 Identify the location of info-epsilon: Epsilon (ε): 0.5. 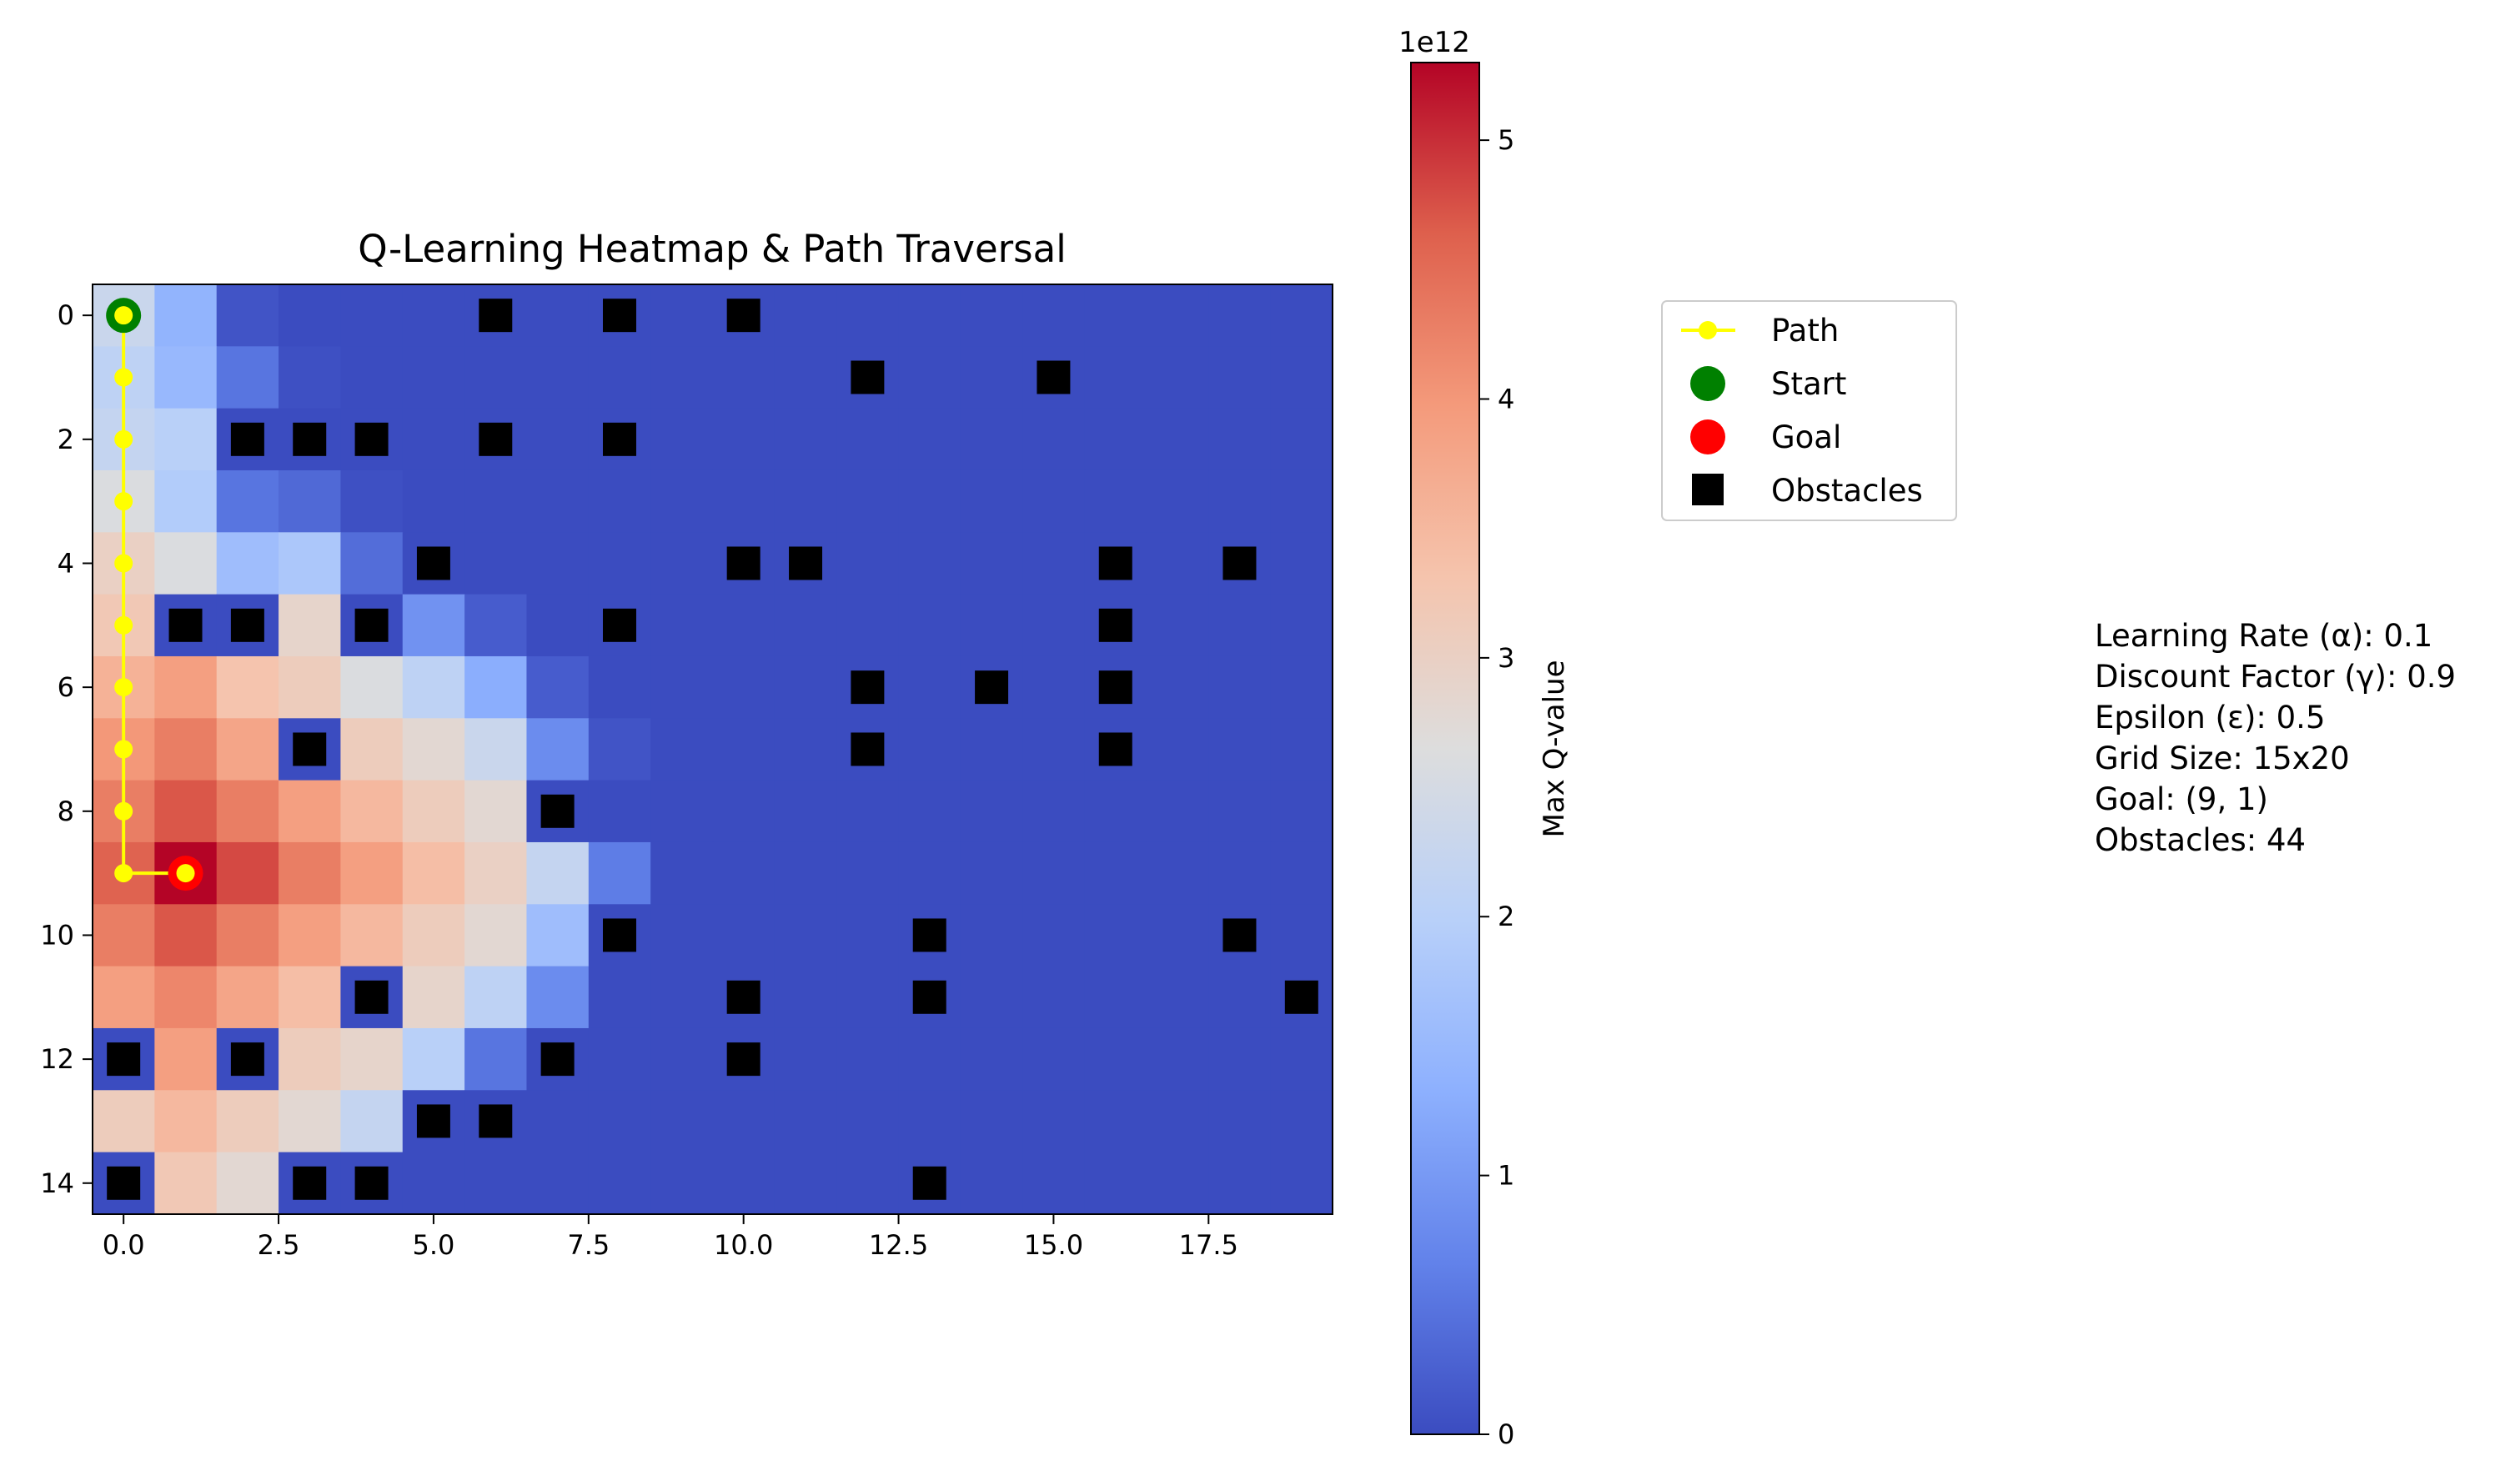
(2210, 717).